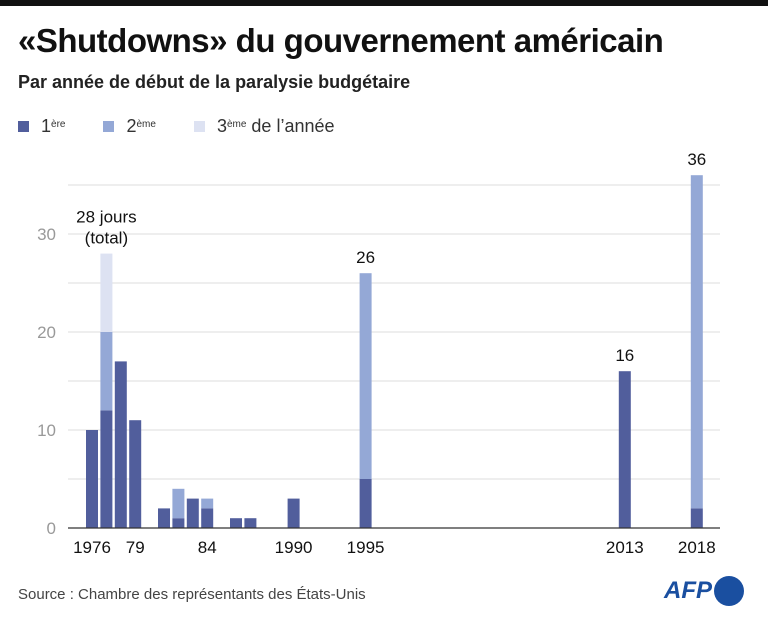  Describe the element at coordinates (46, 234) in the screenshot. I see `y-tick-label: 30` at that location.